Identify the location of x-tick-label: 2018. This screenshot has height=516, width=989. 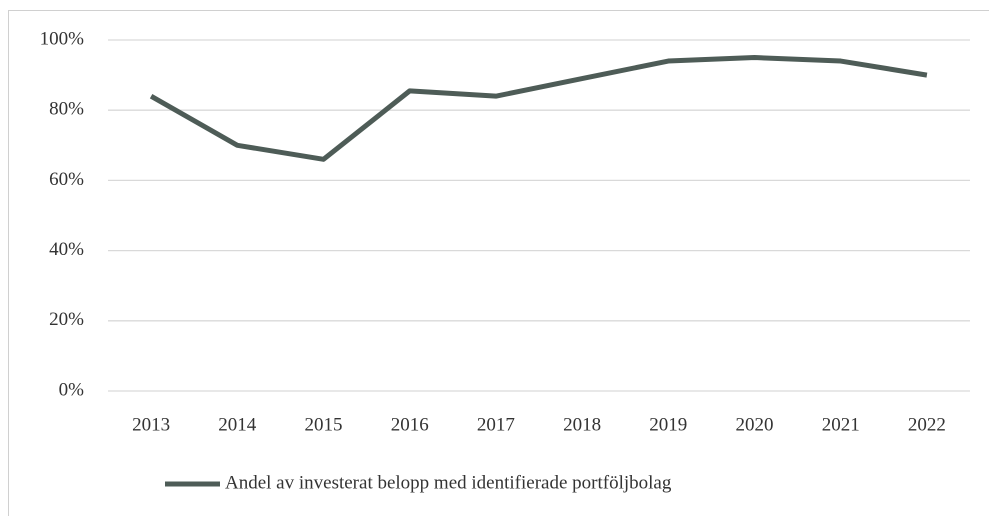
(582, 424).